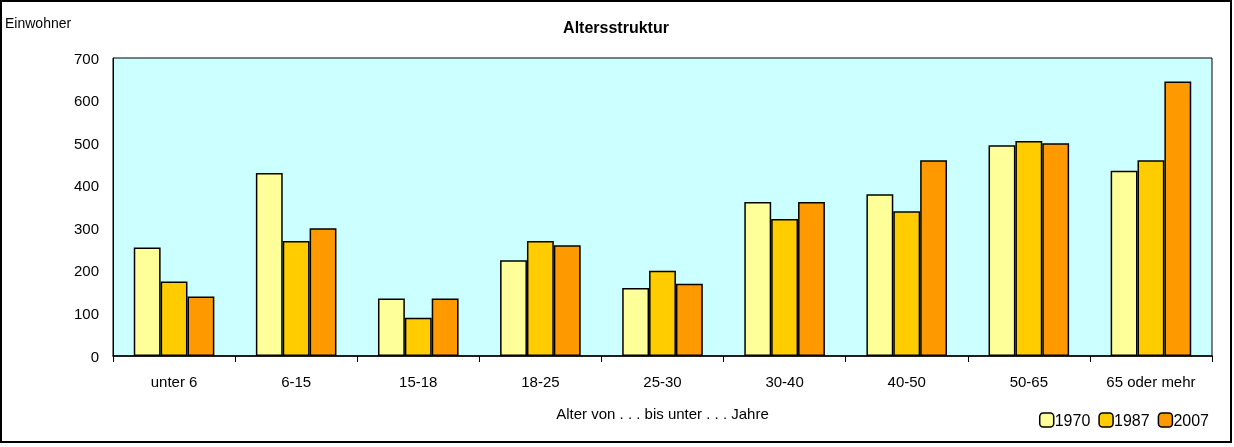  I want to click on y-axis-title: Einwohner, so click(38, 23).